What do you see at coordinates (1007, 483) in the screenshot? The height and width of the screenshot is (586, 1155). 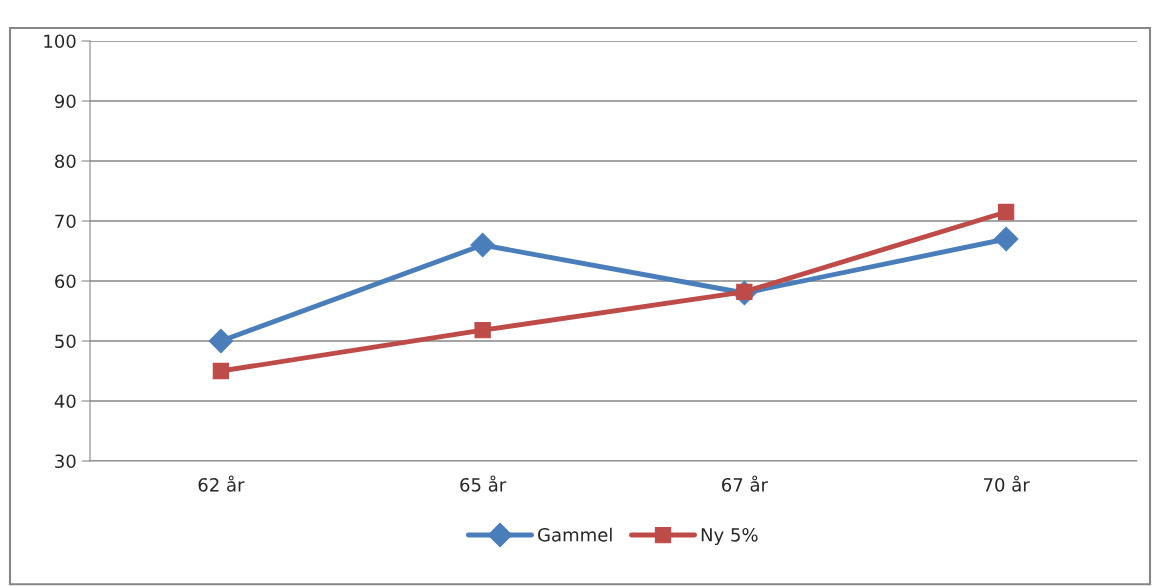 I see `x-tick-label: 70 år` at bounding box center [1007, 483].